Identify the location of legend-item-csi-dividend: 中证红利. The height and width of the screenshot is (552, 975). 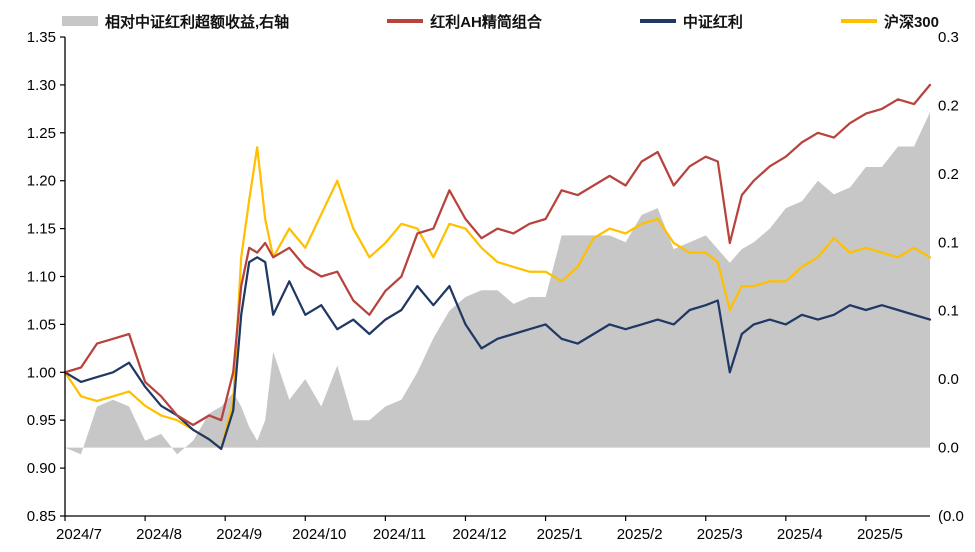
(691, 21).